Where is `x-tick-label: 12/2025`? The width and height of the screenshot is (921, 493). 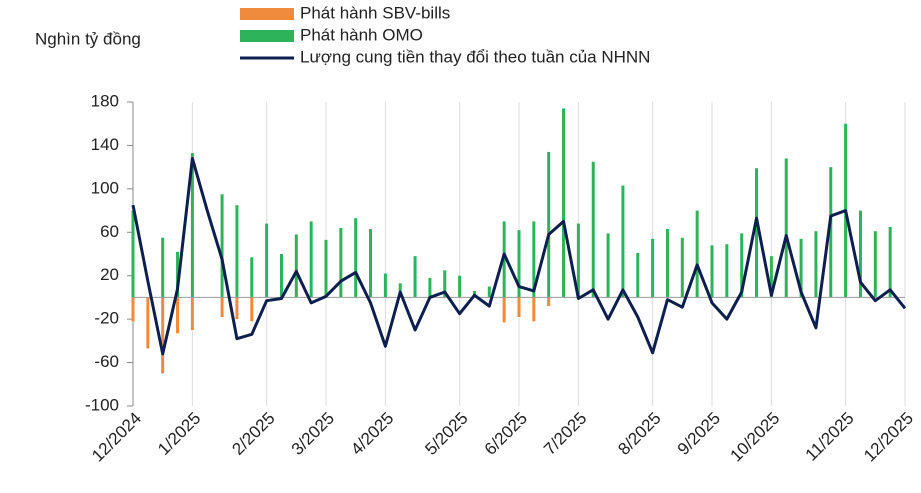 x-tick-label: 12/2025 is located at coordinates (888, 437).